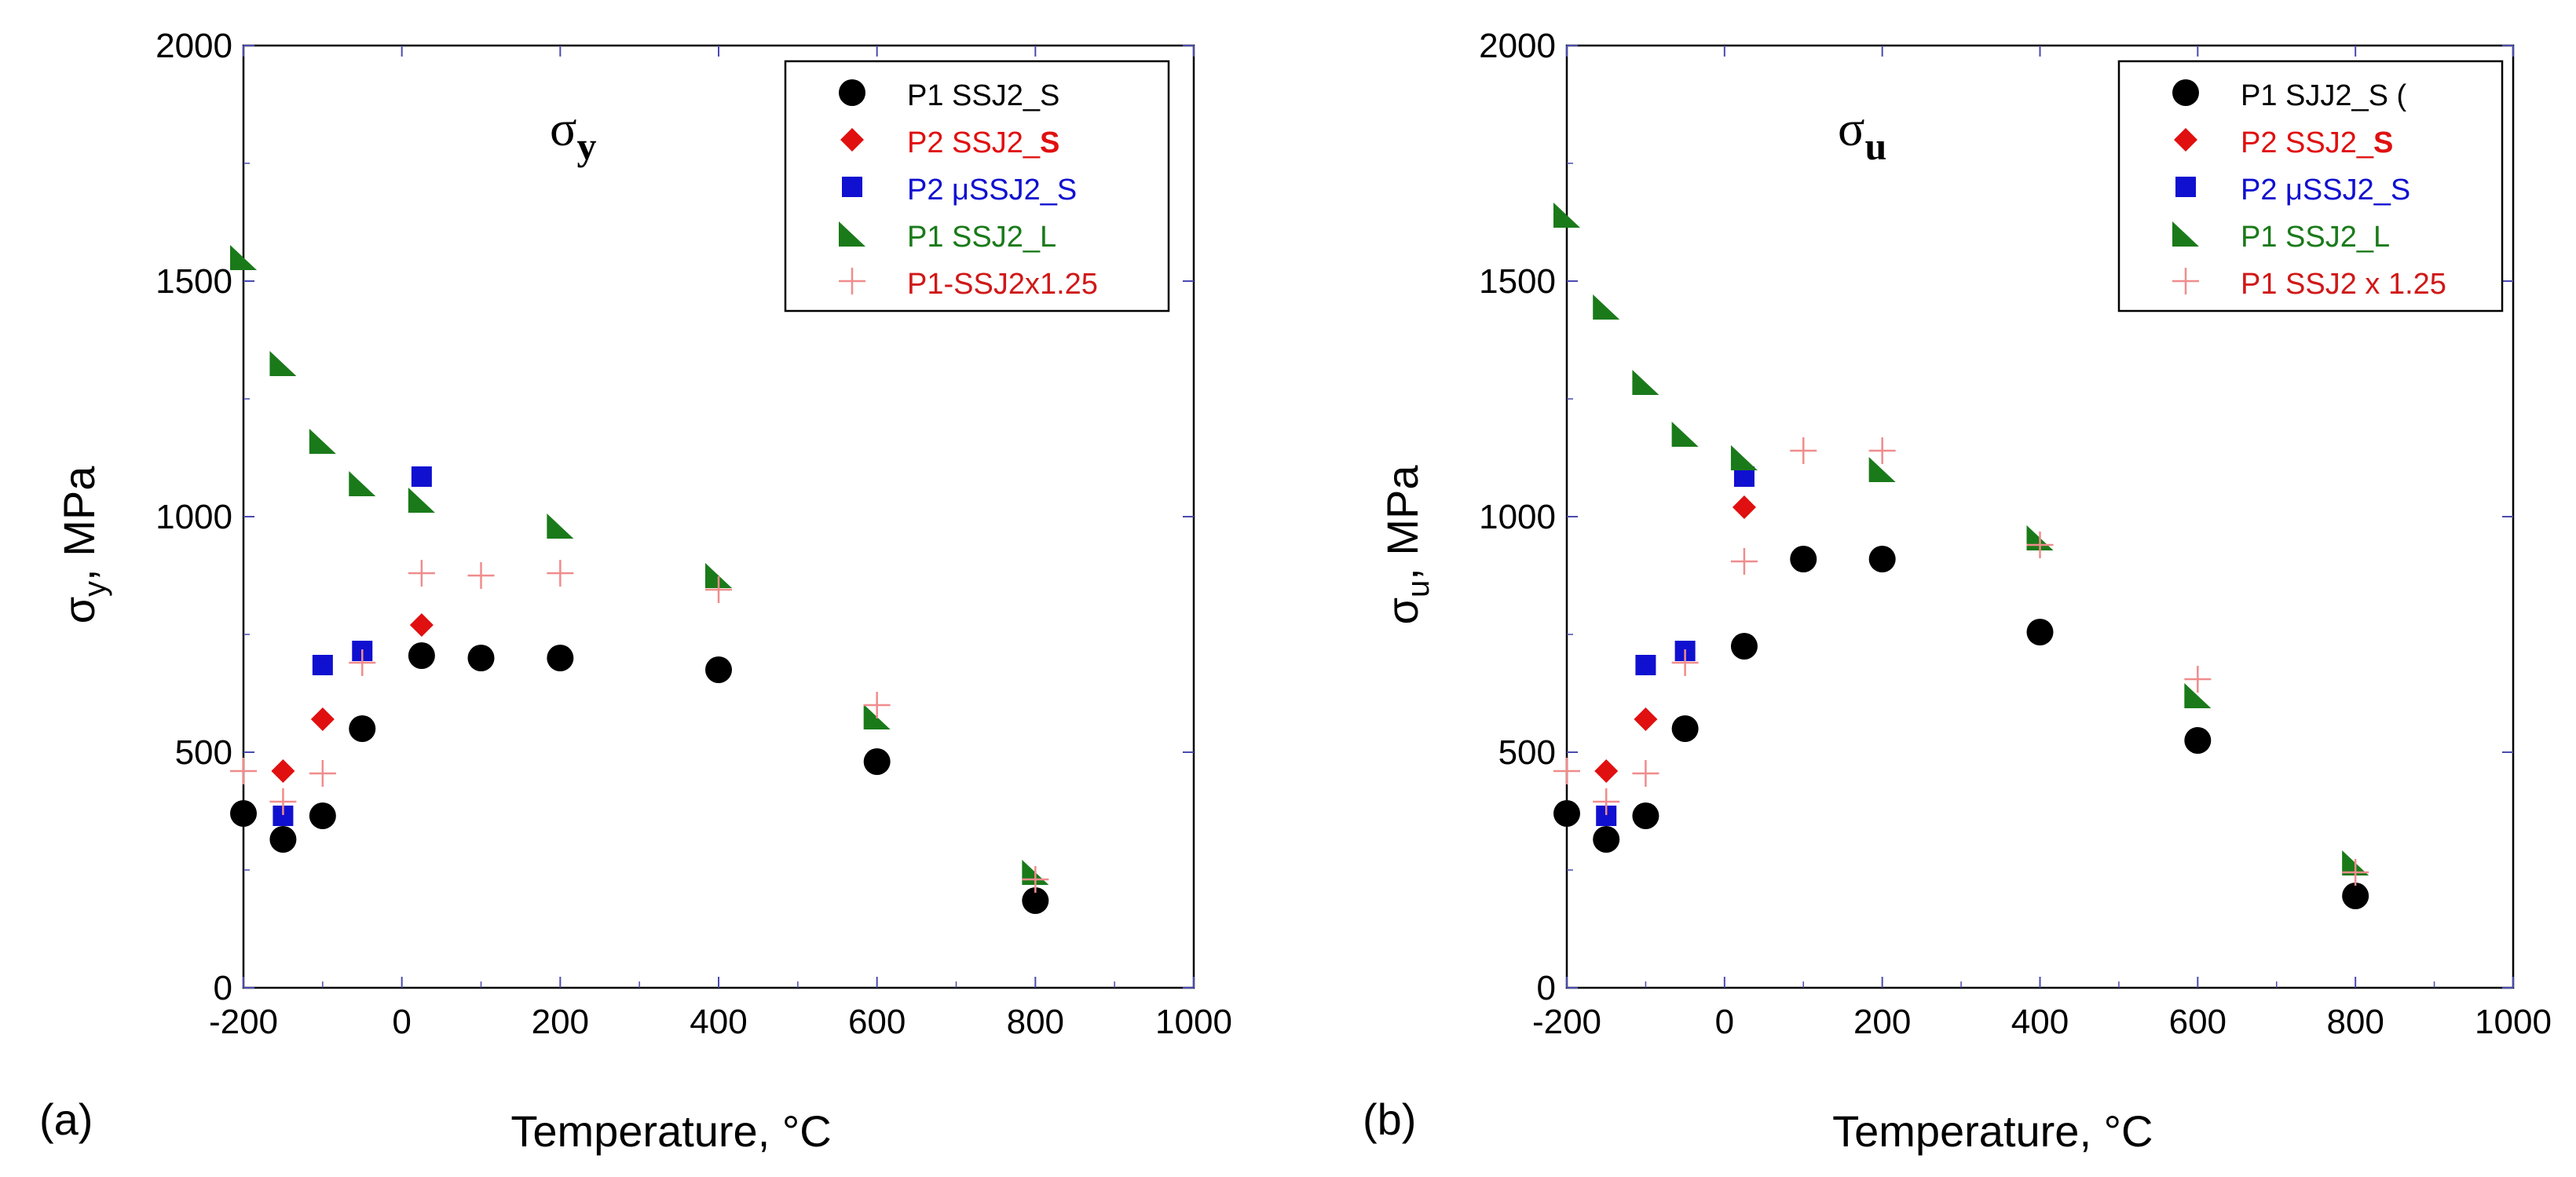  Describe the element at coordinates (66, 1119) in the screenshot. I see `panel-label: (a)` at that location.